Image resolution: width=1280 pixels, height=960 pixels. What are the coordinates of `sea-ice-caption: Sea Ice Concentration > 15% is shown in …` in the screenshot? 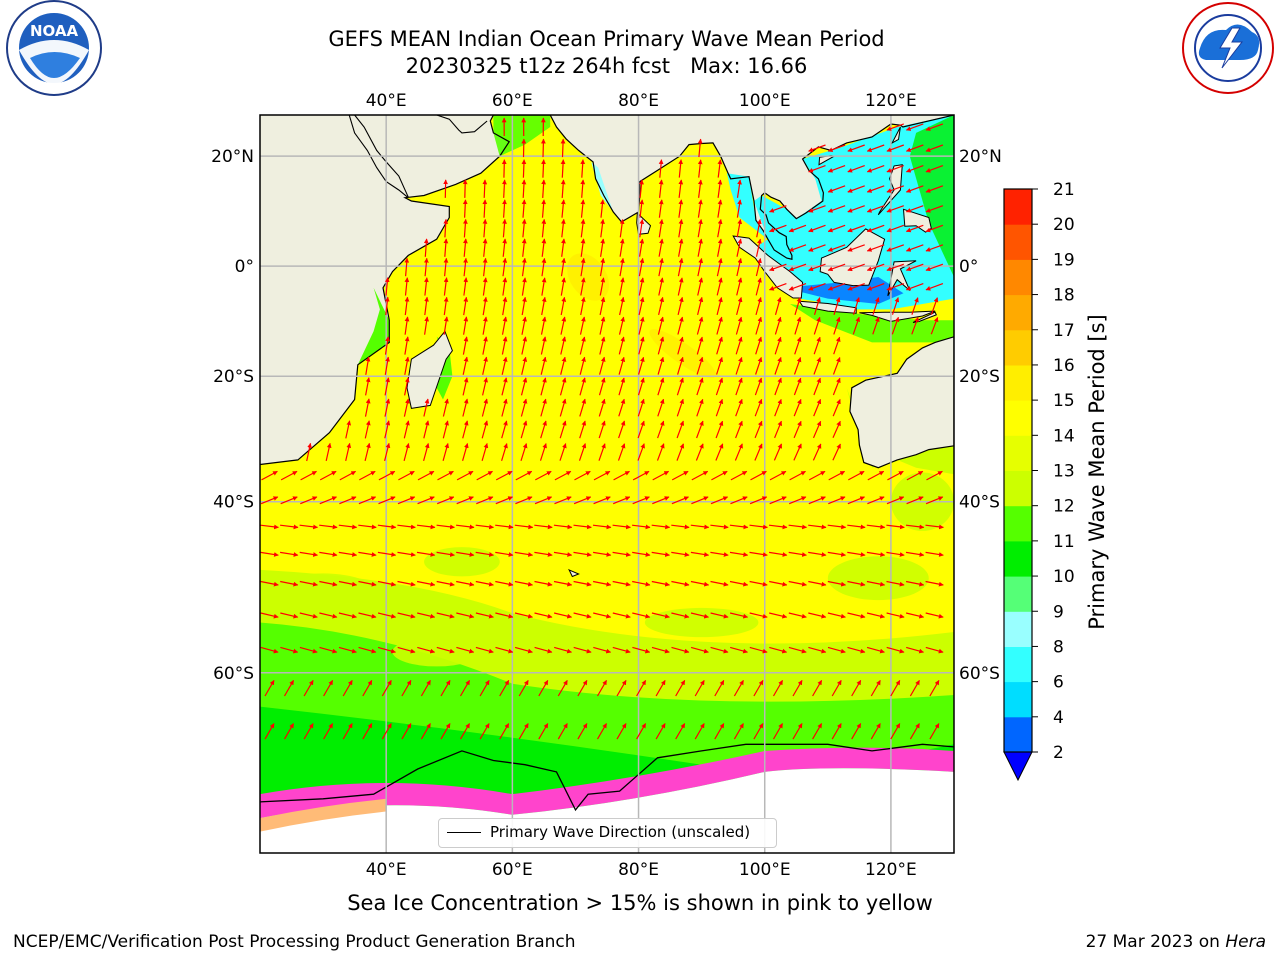 It's located at (640, 903).